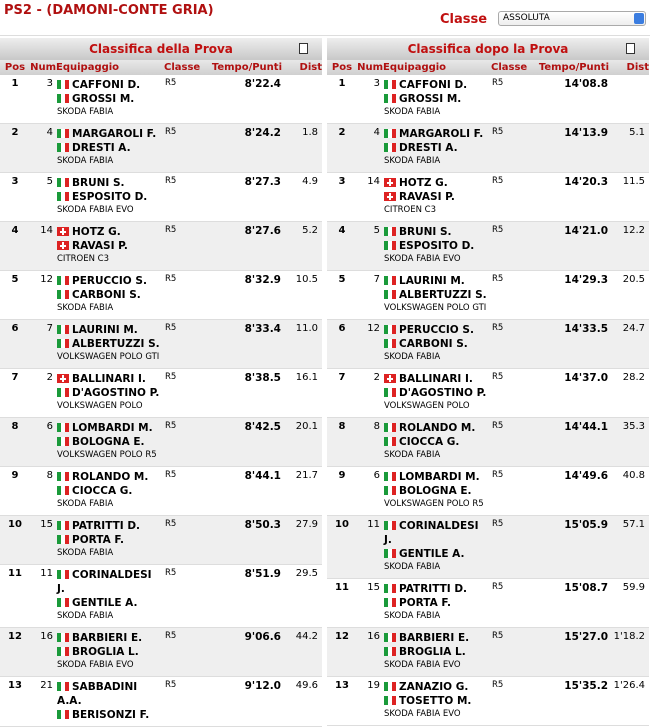  I want to click on crew-name: CARBONI S., so click(106, 295).